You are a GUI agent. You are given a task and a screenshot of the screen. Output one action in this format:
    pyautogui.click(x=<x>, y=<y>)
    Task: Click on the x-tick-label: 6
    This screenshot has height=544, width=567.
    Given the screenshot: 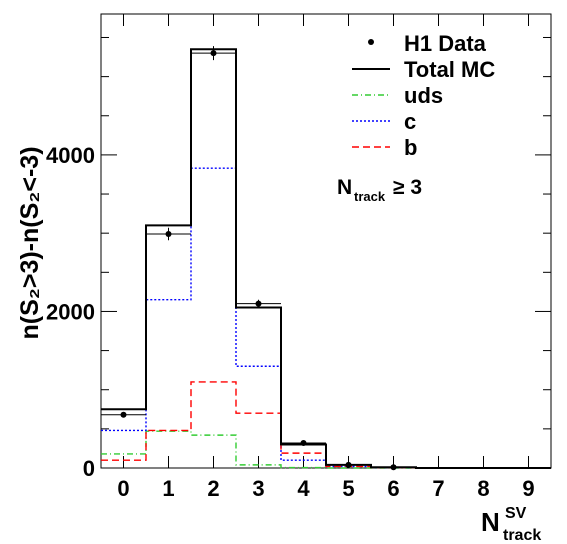 What is the action you would take?
    pyautogui.click(x=393, y=488)
    